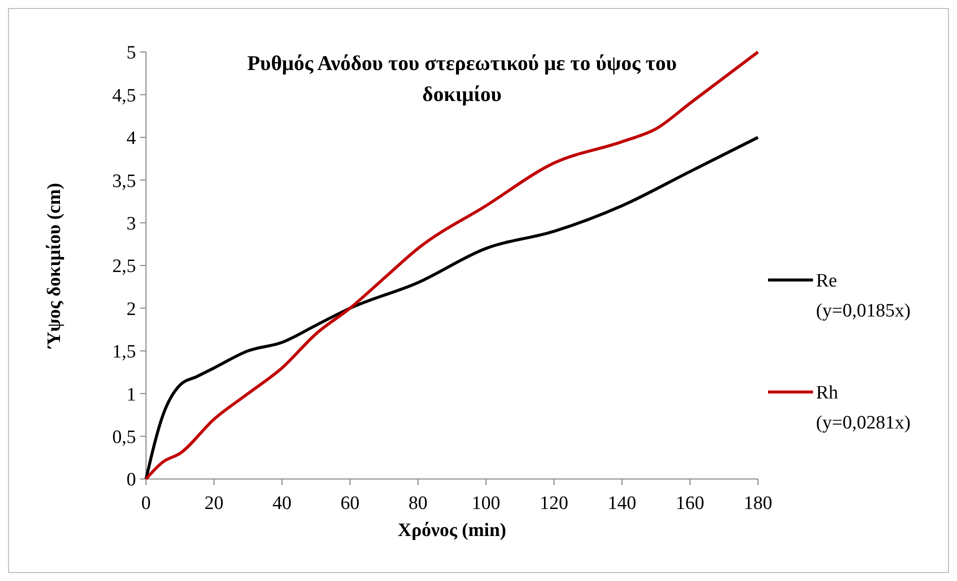 This screenshot has height=581, width=957. Describe the element at coordinates (554, 503) in the screenshot. I see `x-tick-label: 120` at that location.